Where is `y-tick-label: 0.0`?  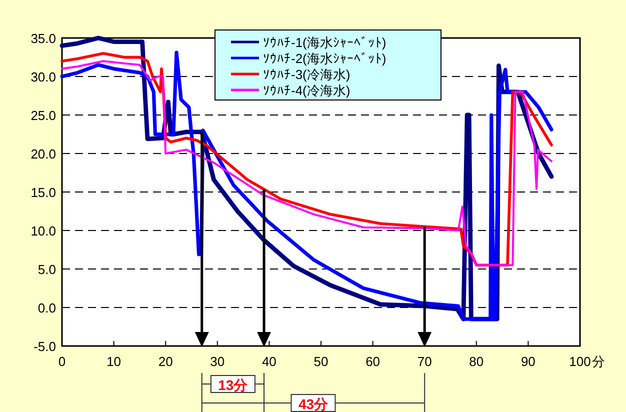 y-tick-label: 0.0 is located at coordinates (47, 308).